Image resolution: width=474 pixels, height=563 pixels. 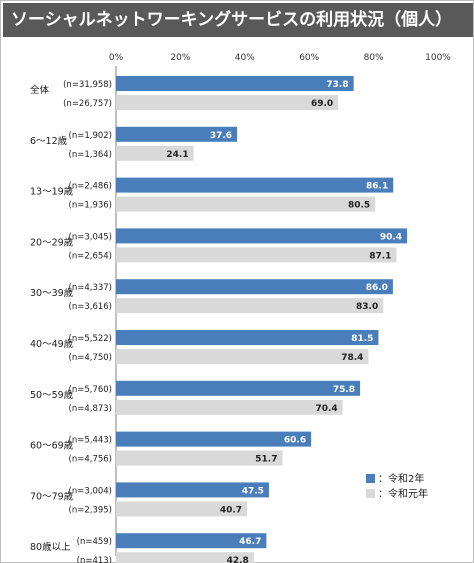 What do you see at coordinates (52, 192) in the screenshot?
I see `category-label: 13～19歳` at bounding box center [52, 192].